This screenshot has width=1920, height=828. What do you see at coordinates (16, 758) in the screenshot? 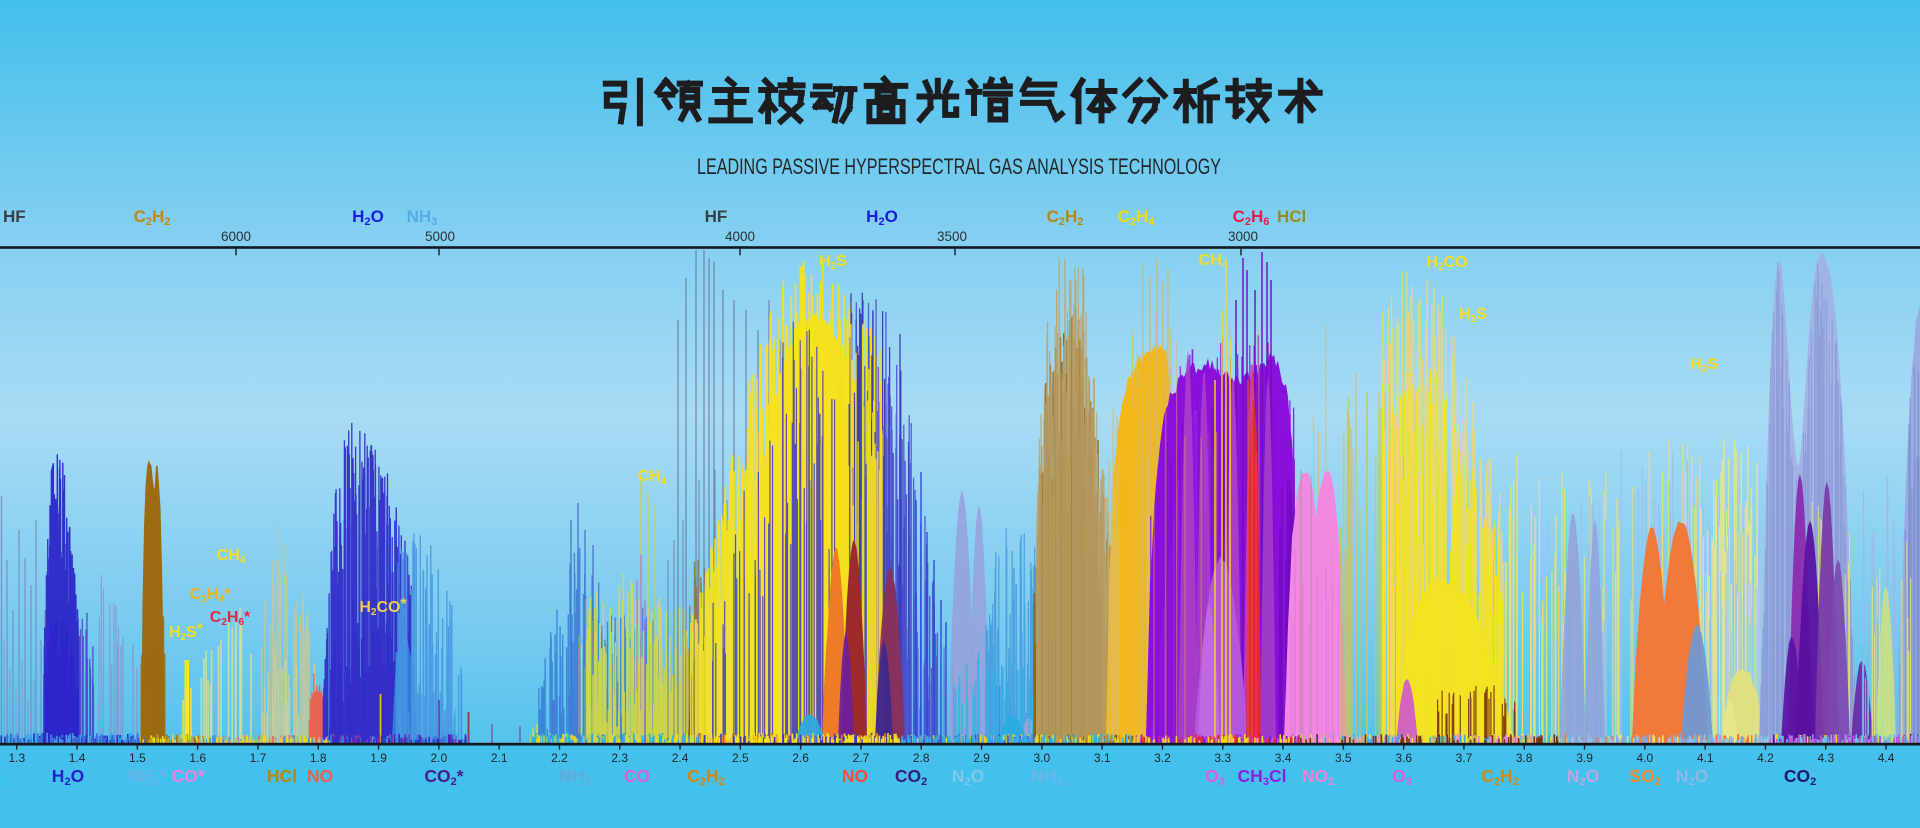
I see `svg-text: 1.3` at bounding box center [16, 758].